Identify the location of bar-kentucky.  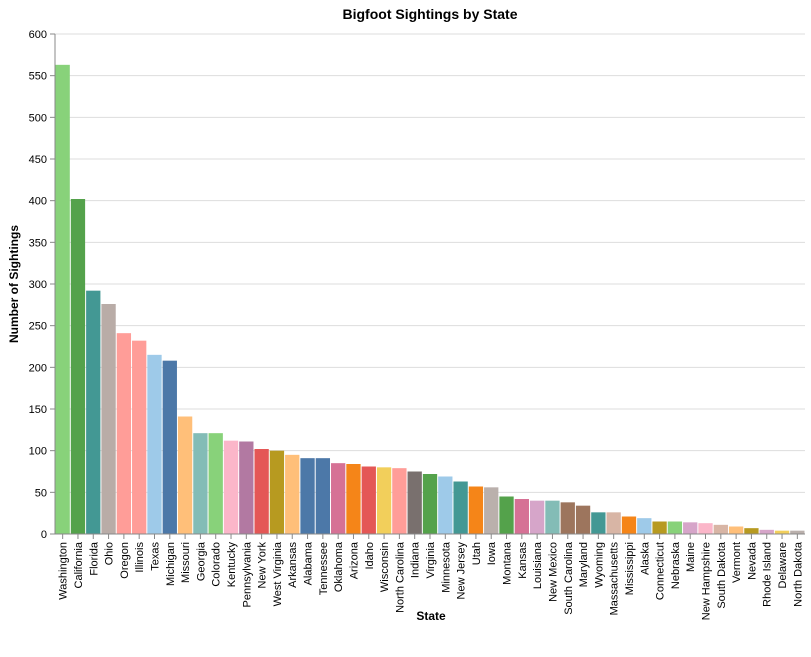
(231, 487).